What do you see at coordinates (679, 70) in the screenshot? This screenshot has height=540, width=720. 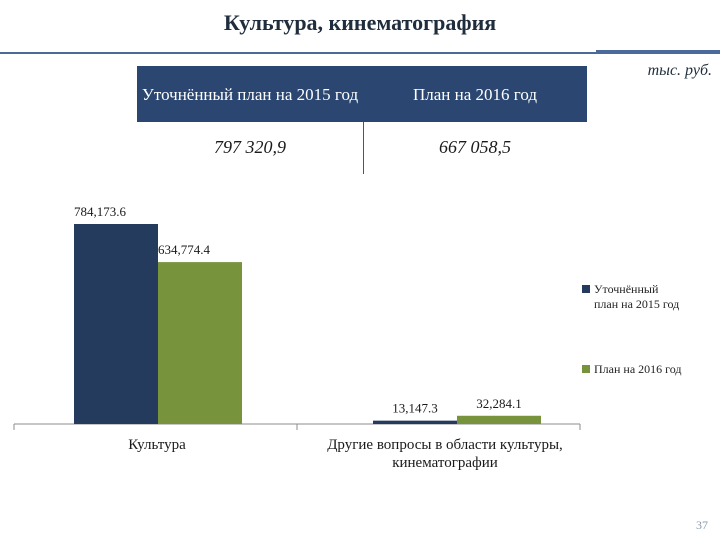 I see `units-label: тыс. руб.` at bounding box center [679, 70].